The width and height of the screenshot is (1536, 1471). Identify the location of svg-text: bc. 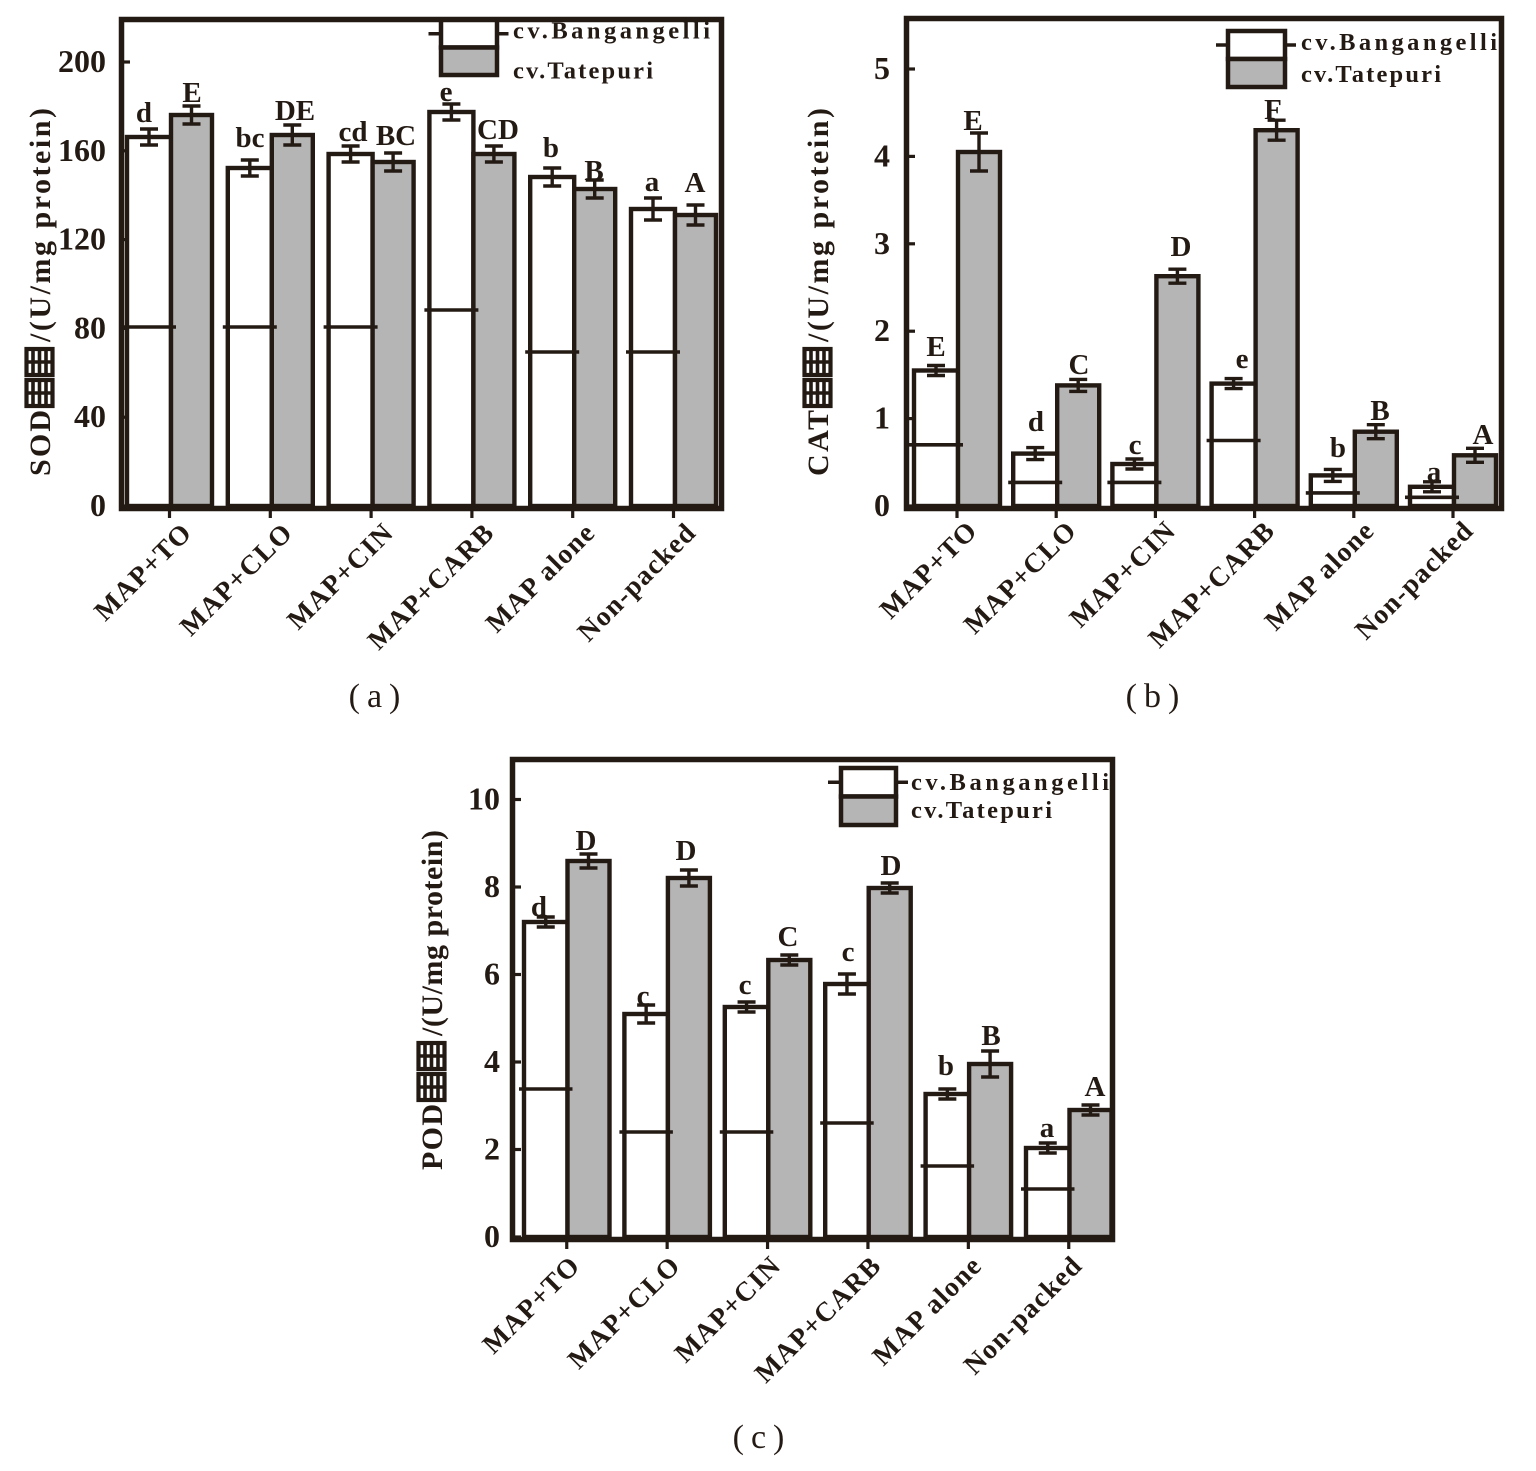
(250, 138).